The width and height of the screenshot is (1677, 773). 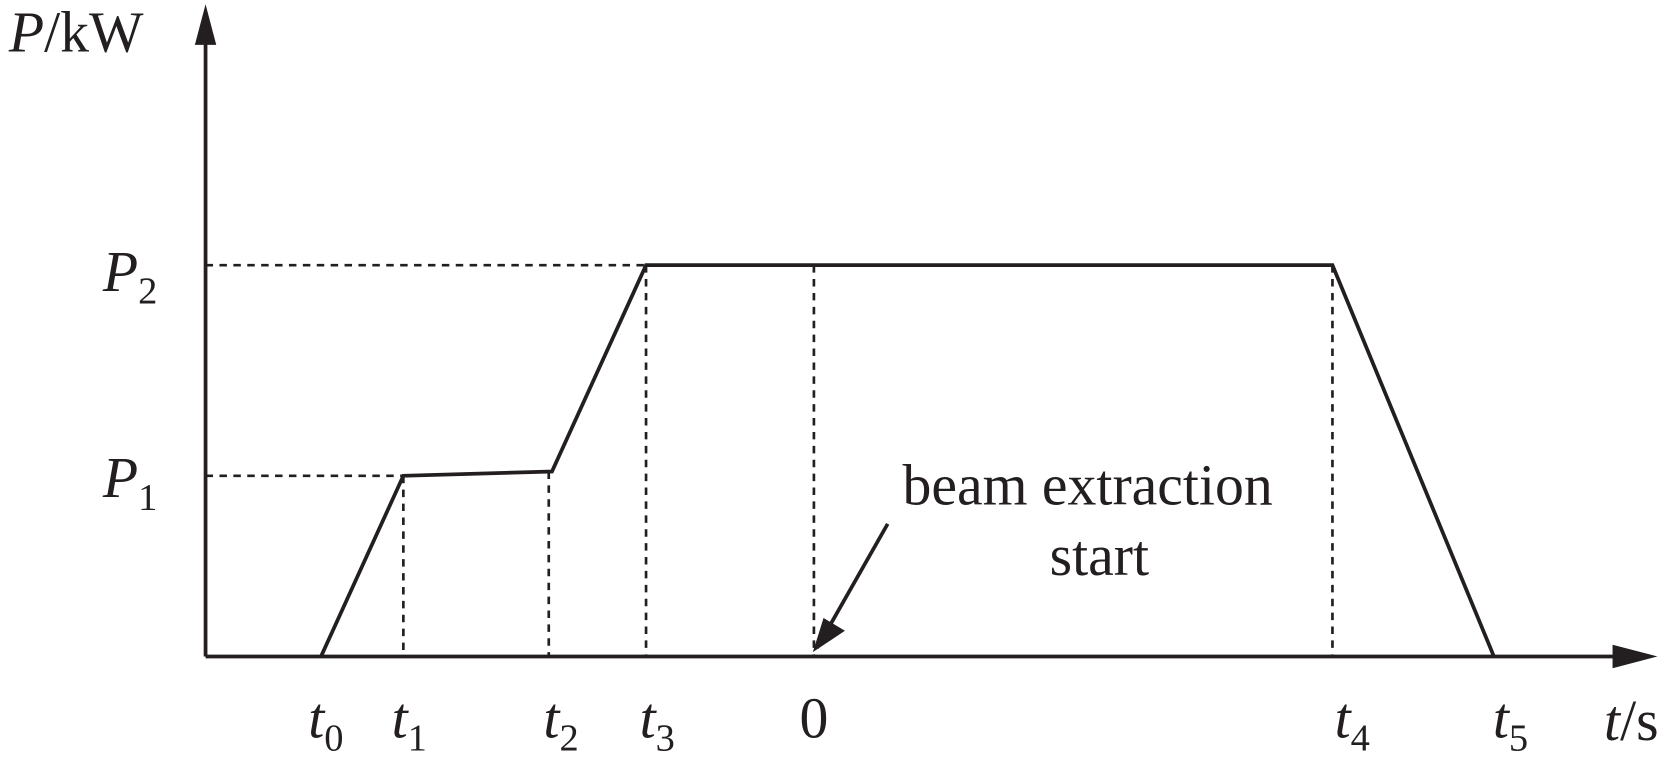 I want to click on subscript: 4, so click(x=1360, y=739).